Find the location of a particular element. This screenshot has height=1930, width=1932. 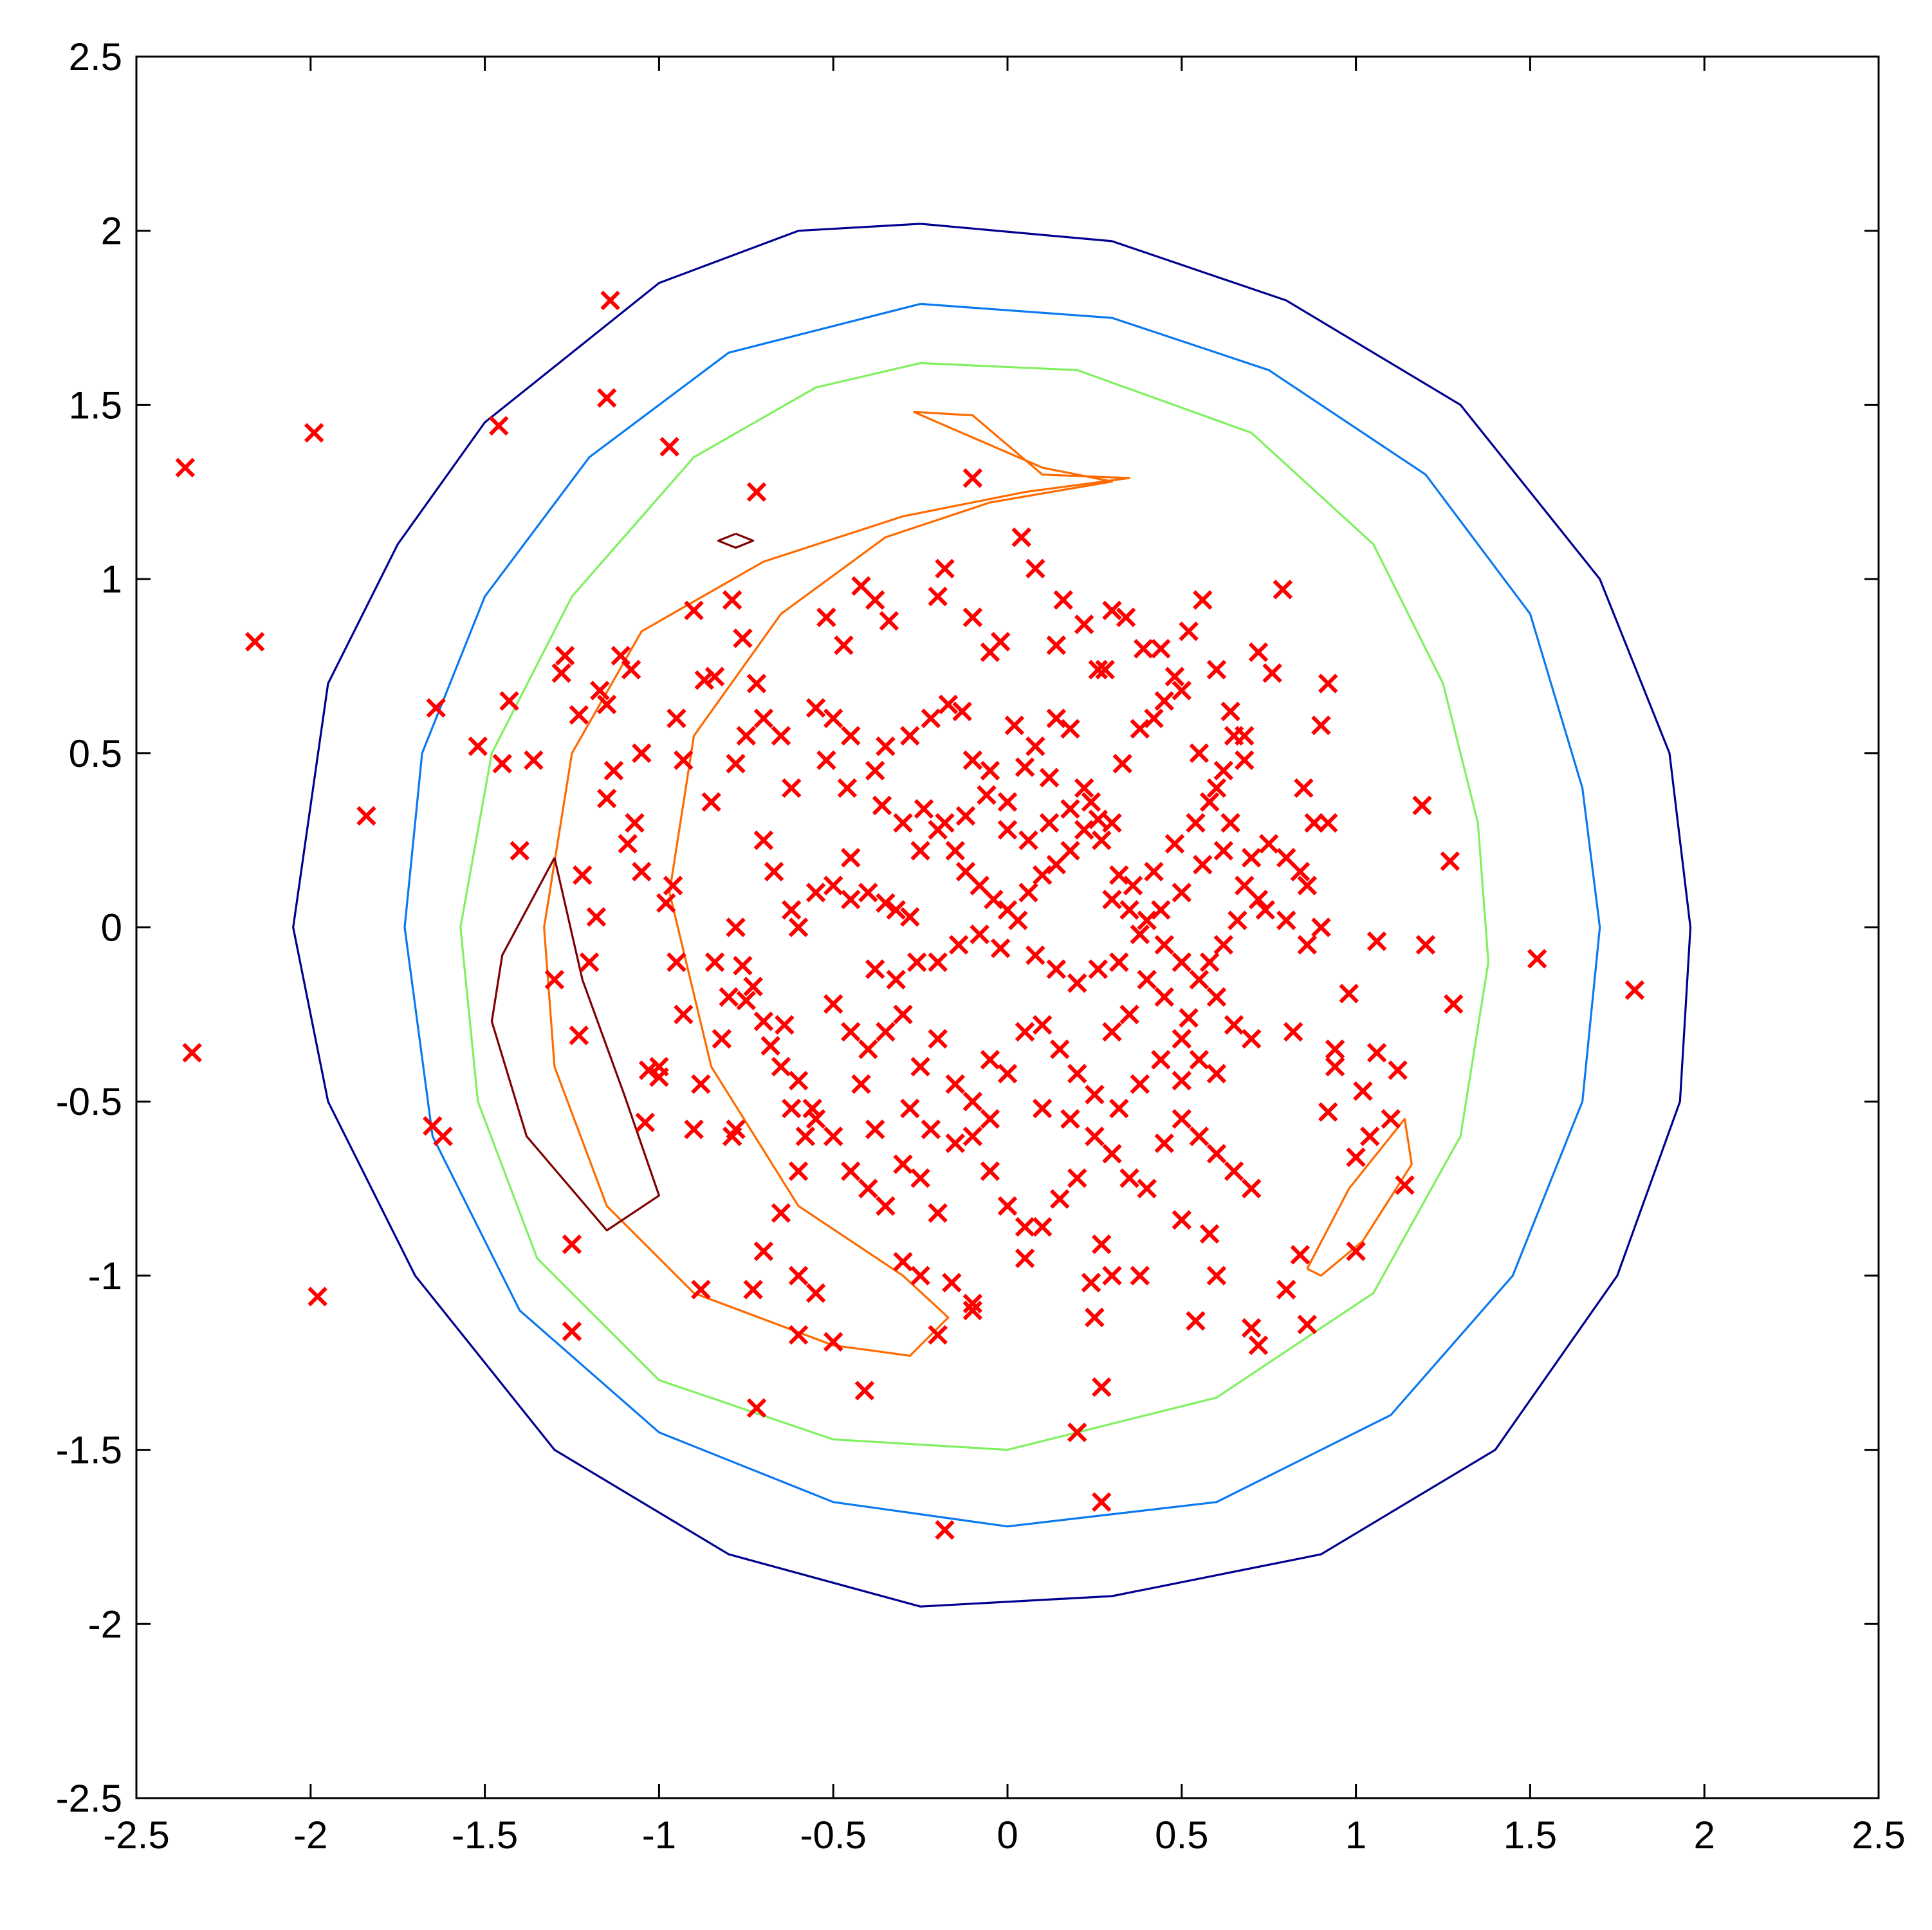

x-tick-label: -0.5 is located at coordinates (833, 1835).